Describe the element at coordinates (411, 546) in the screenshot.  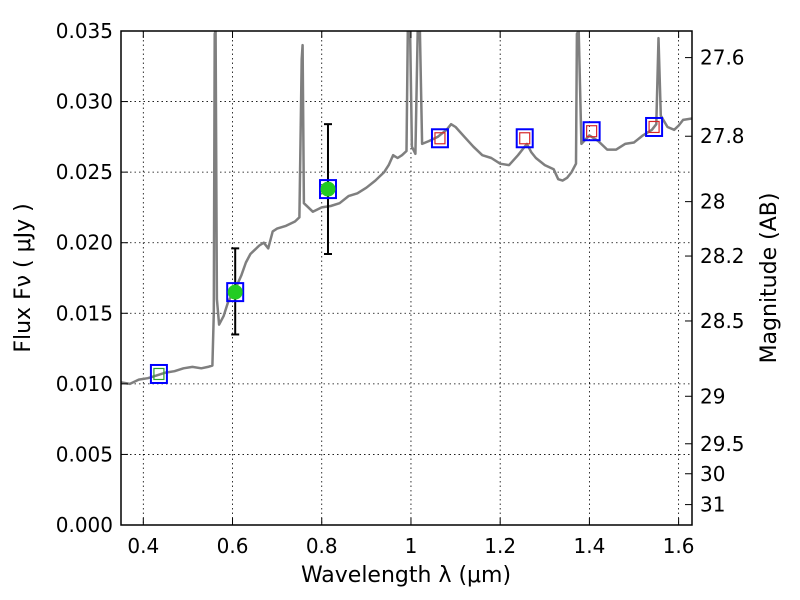
I see `x-tick-label: 1` at that location.